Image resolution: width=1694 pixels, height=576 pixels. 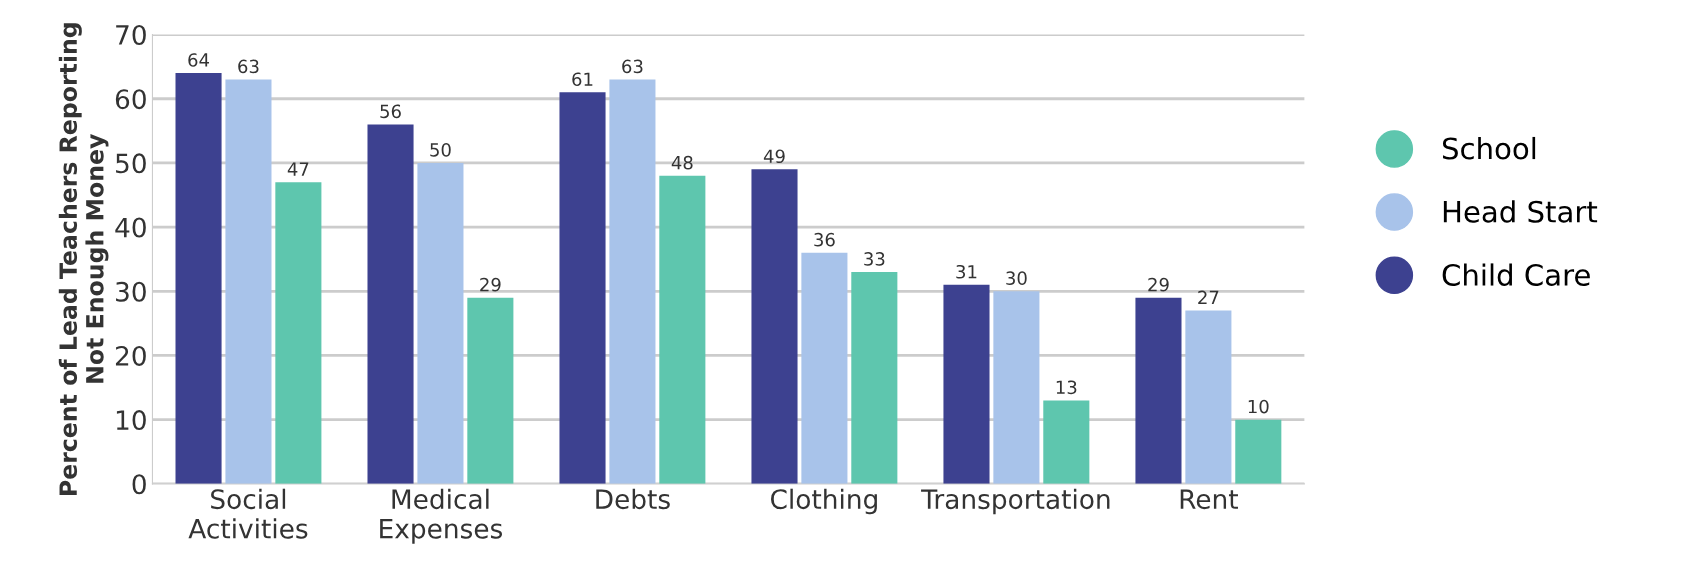 What do you see at coordinates (1016, 278) in the screenshot?
I see `data-label: 30` at bounding box center [1016, 278].